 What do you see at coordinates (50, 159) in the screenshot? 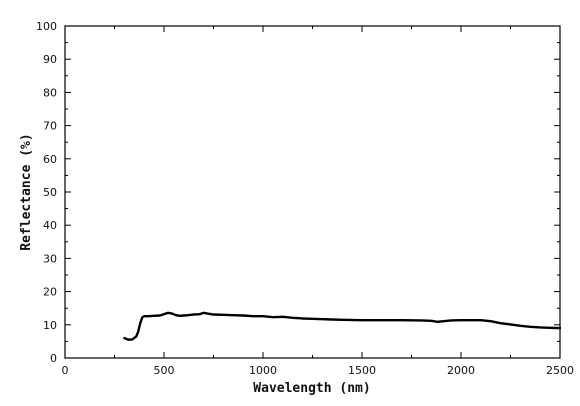
I see `y-tick-label: 60` at bounding box center [50, 159].